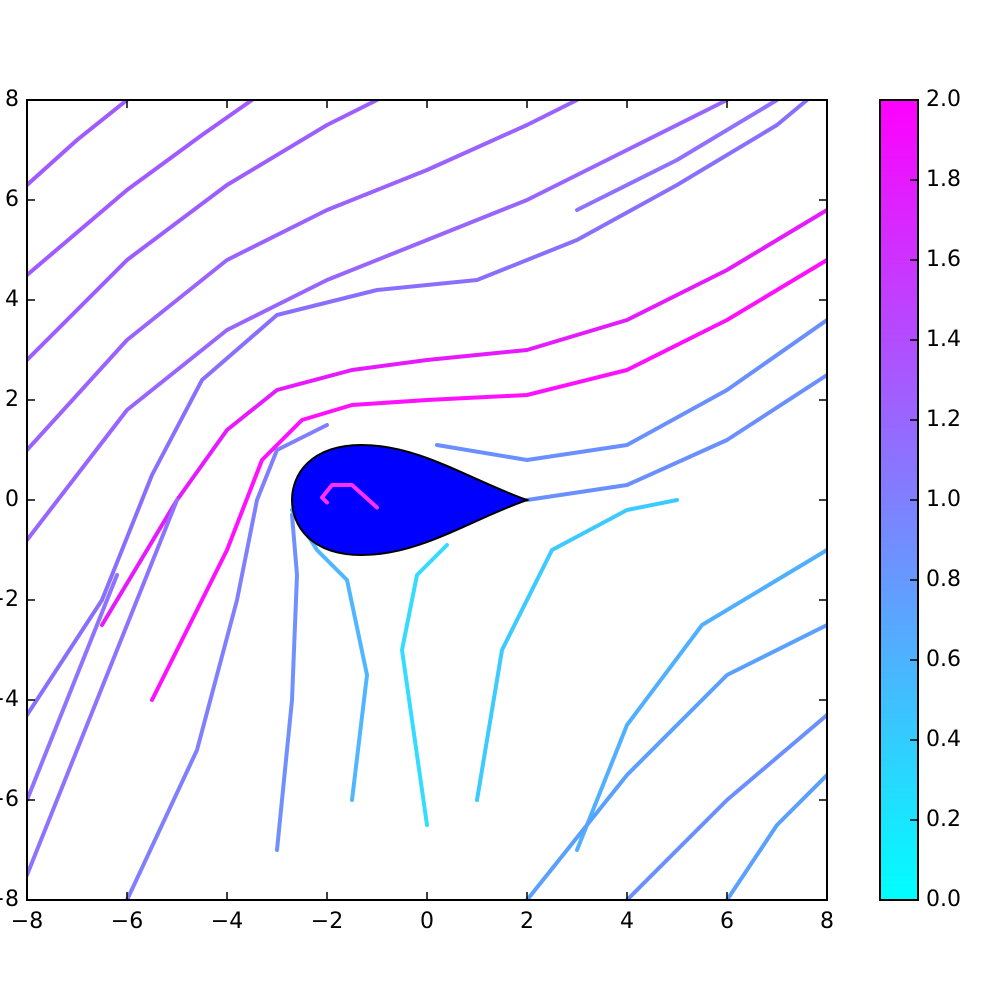 The width and height of the screenshot is (1000, 1000). Describe the element at coordinates (327, 921) in the screenshot. I see `x-tick-label: −2` at that location.